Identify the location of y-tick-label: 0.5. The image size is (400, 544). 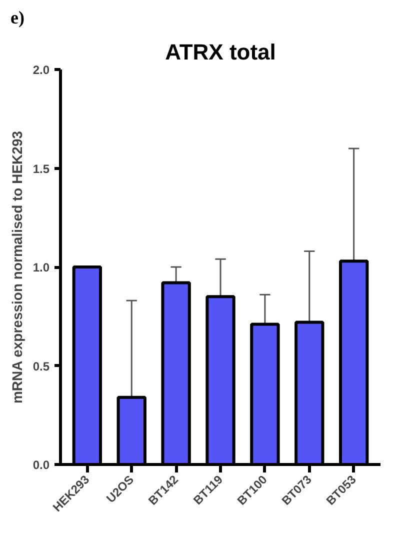
(41, 366).